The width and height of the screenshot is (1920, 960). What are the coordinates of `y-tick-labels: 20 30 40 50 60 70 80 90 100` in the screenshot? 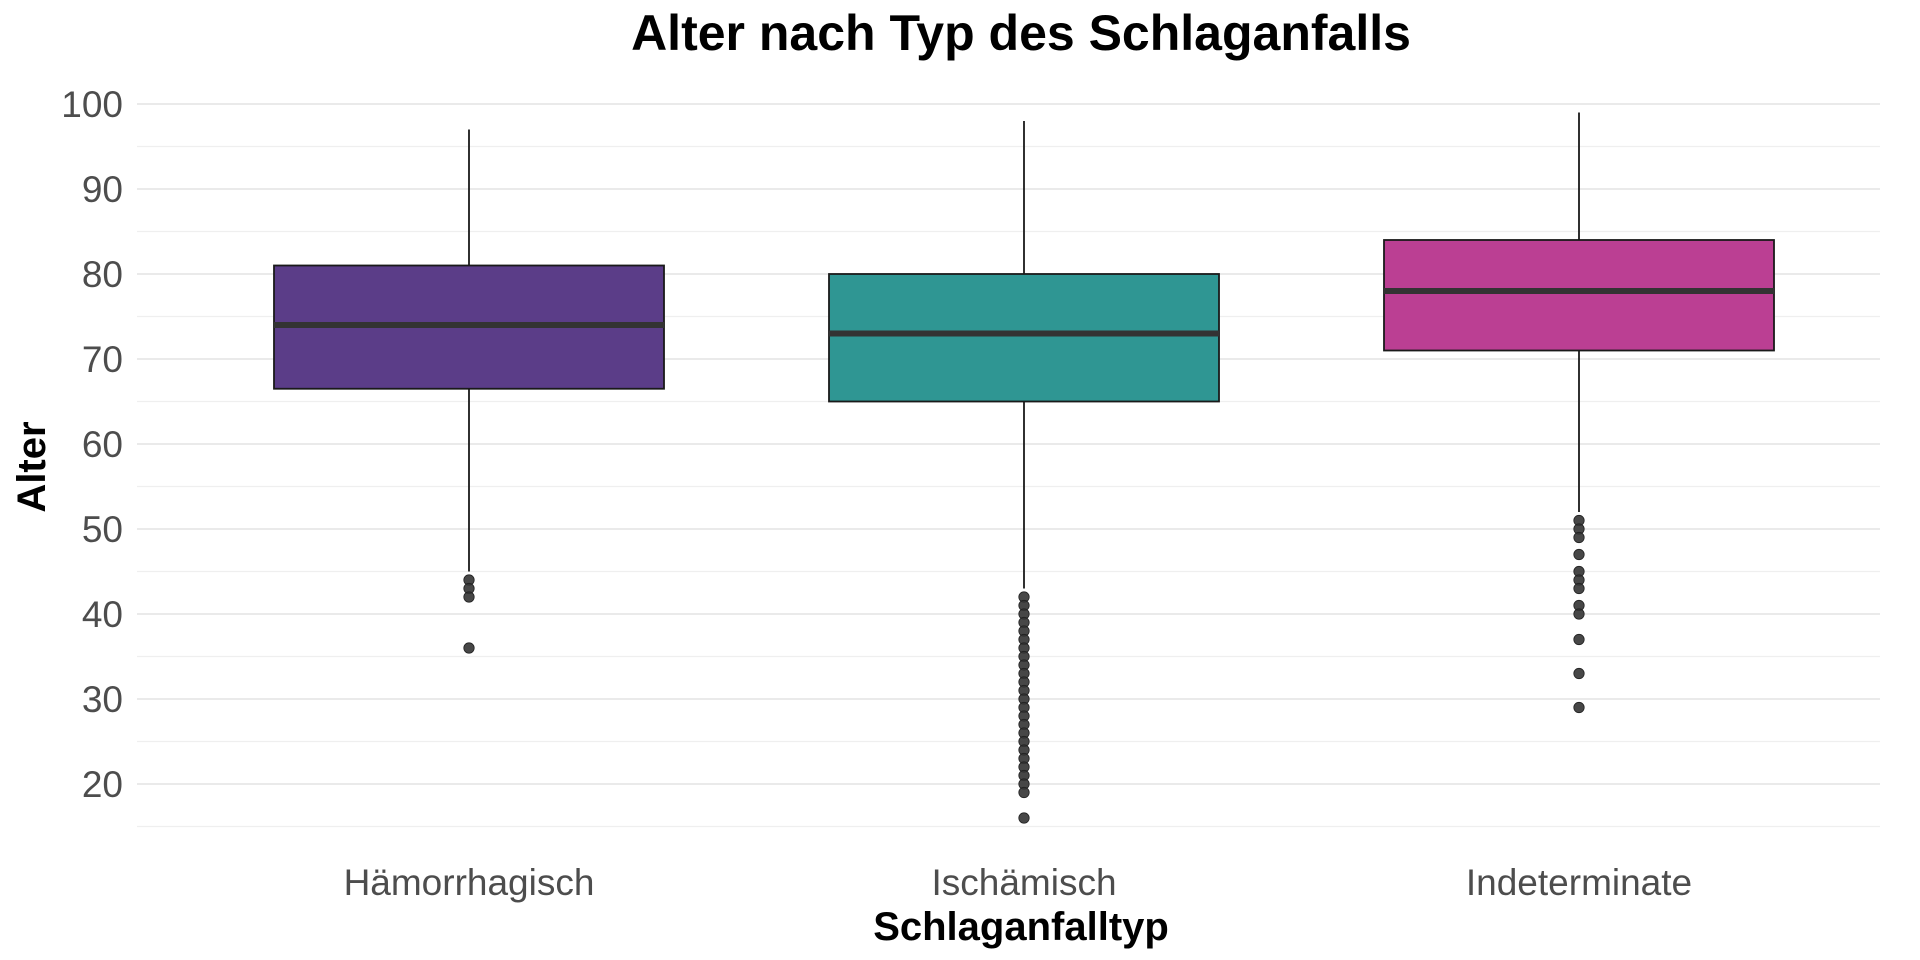 It's located at (92, 444).